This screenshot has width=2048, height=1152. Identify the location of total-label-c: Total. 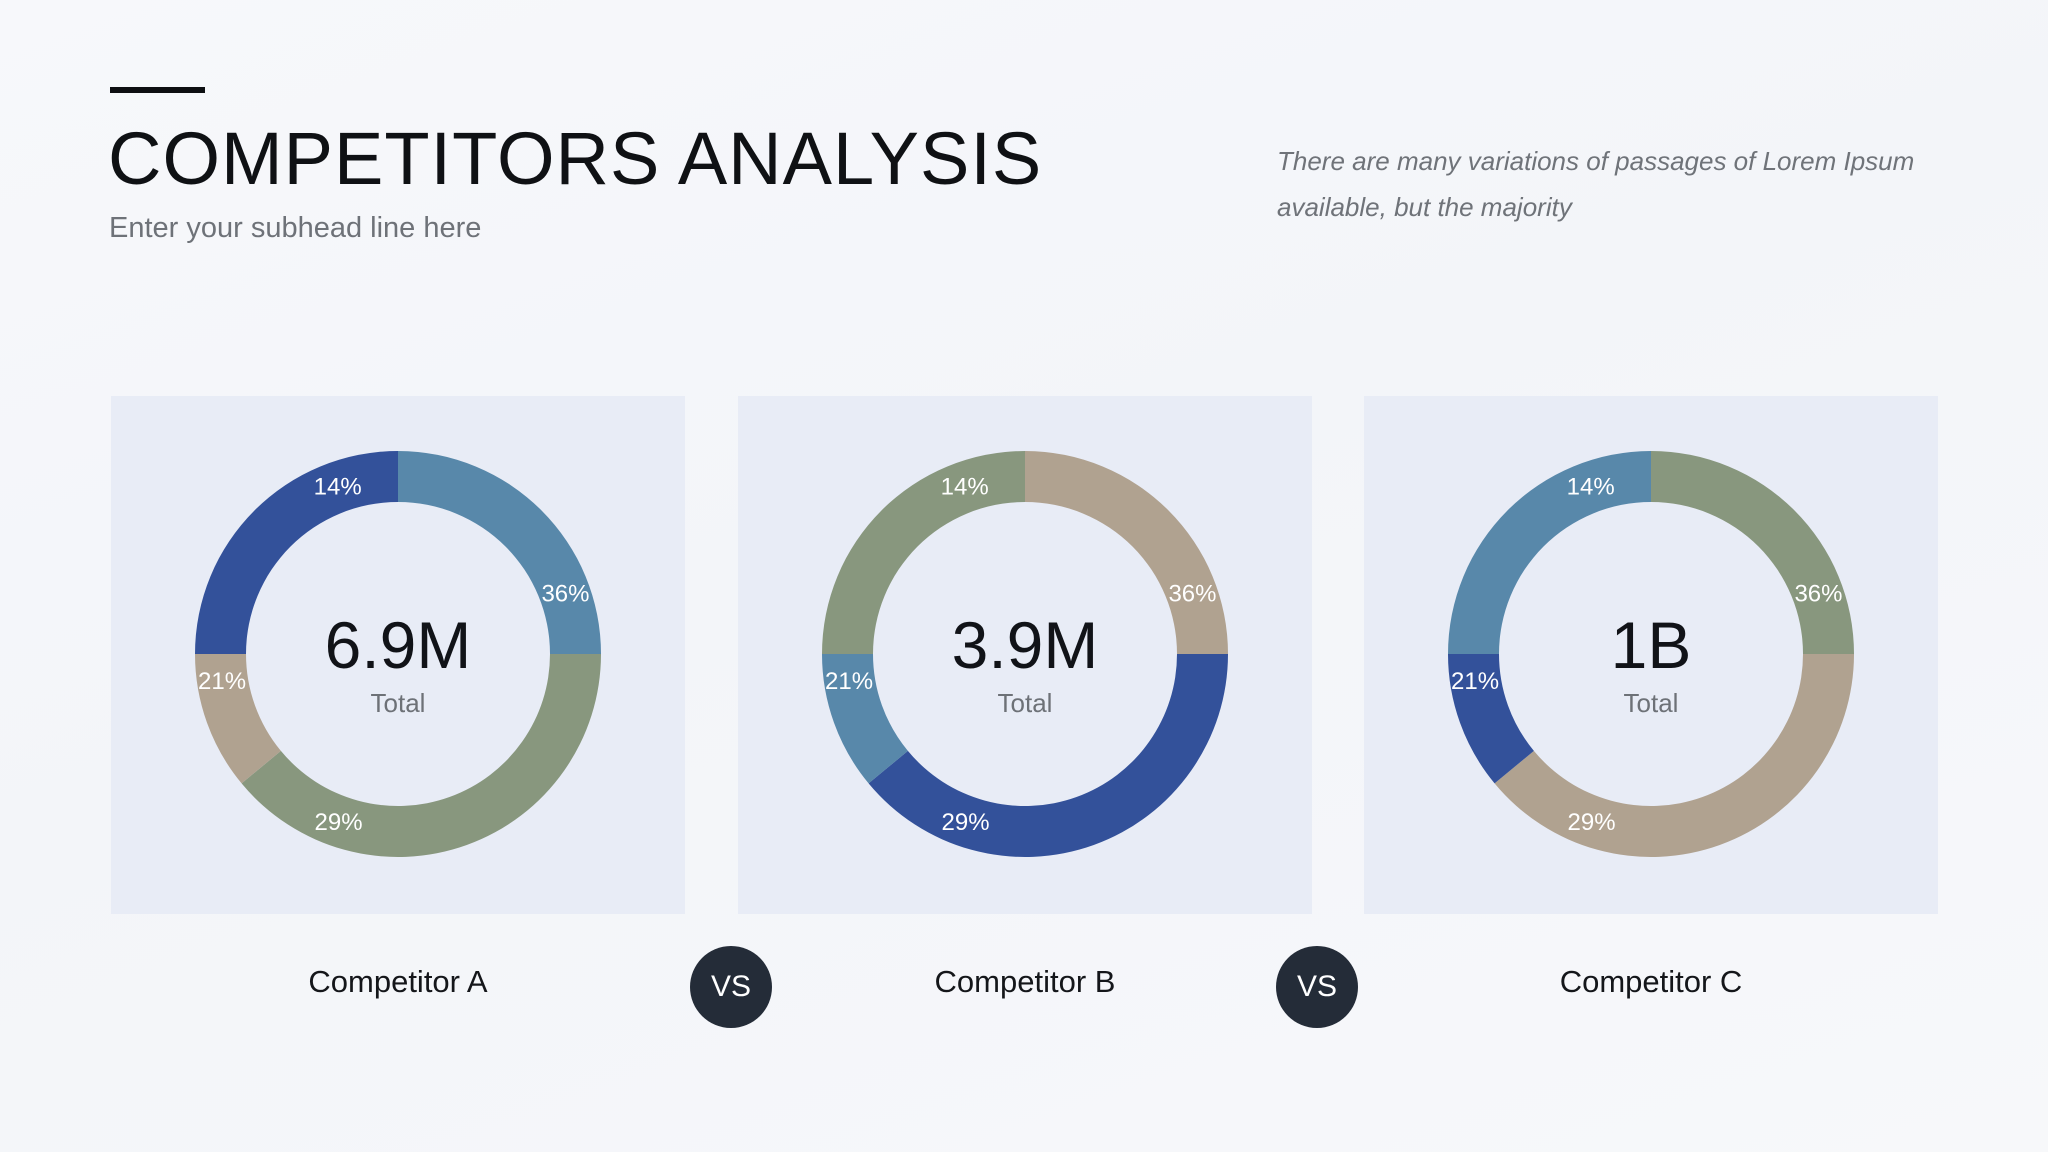
(1651, 703).